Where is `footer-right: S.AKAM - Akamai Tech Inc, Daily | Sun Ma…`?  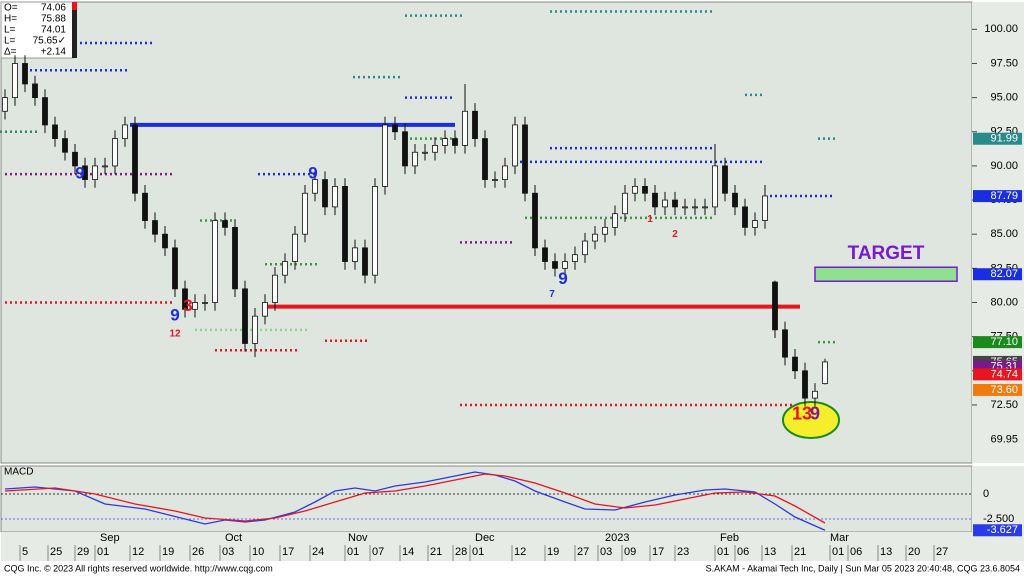 footer-right: S.AKAM - Akamai Tech Inc, Daily | Sun Ma… is located at coordinates (863, 568).